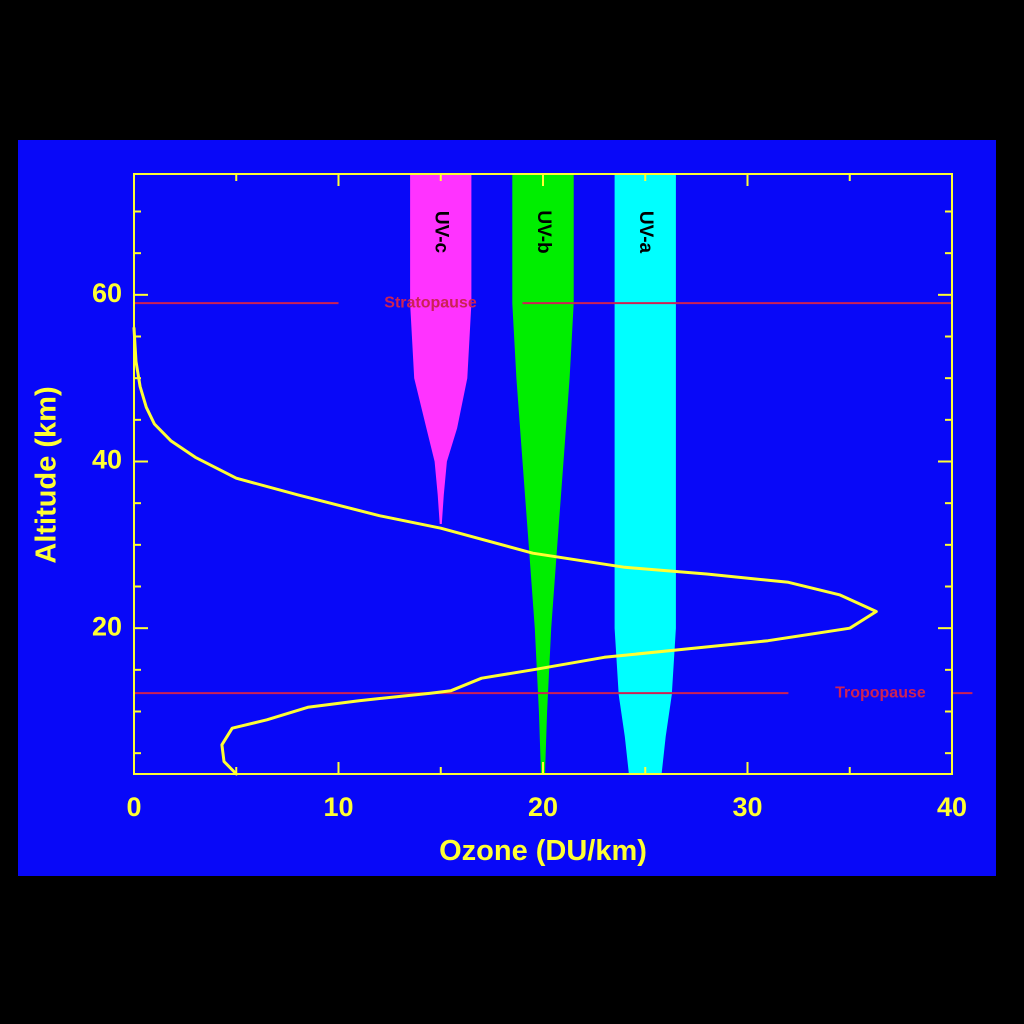 The image size is (1024, 1024). I want to click on x-tick-labels: 0 10 20 30 40, so click(546, 807).